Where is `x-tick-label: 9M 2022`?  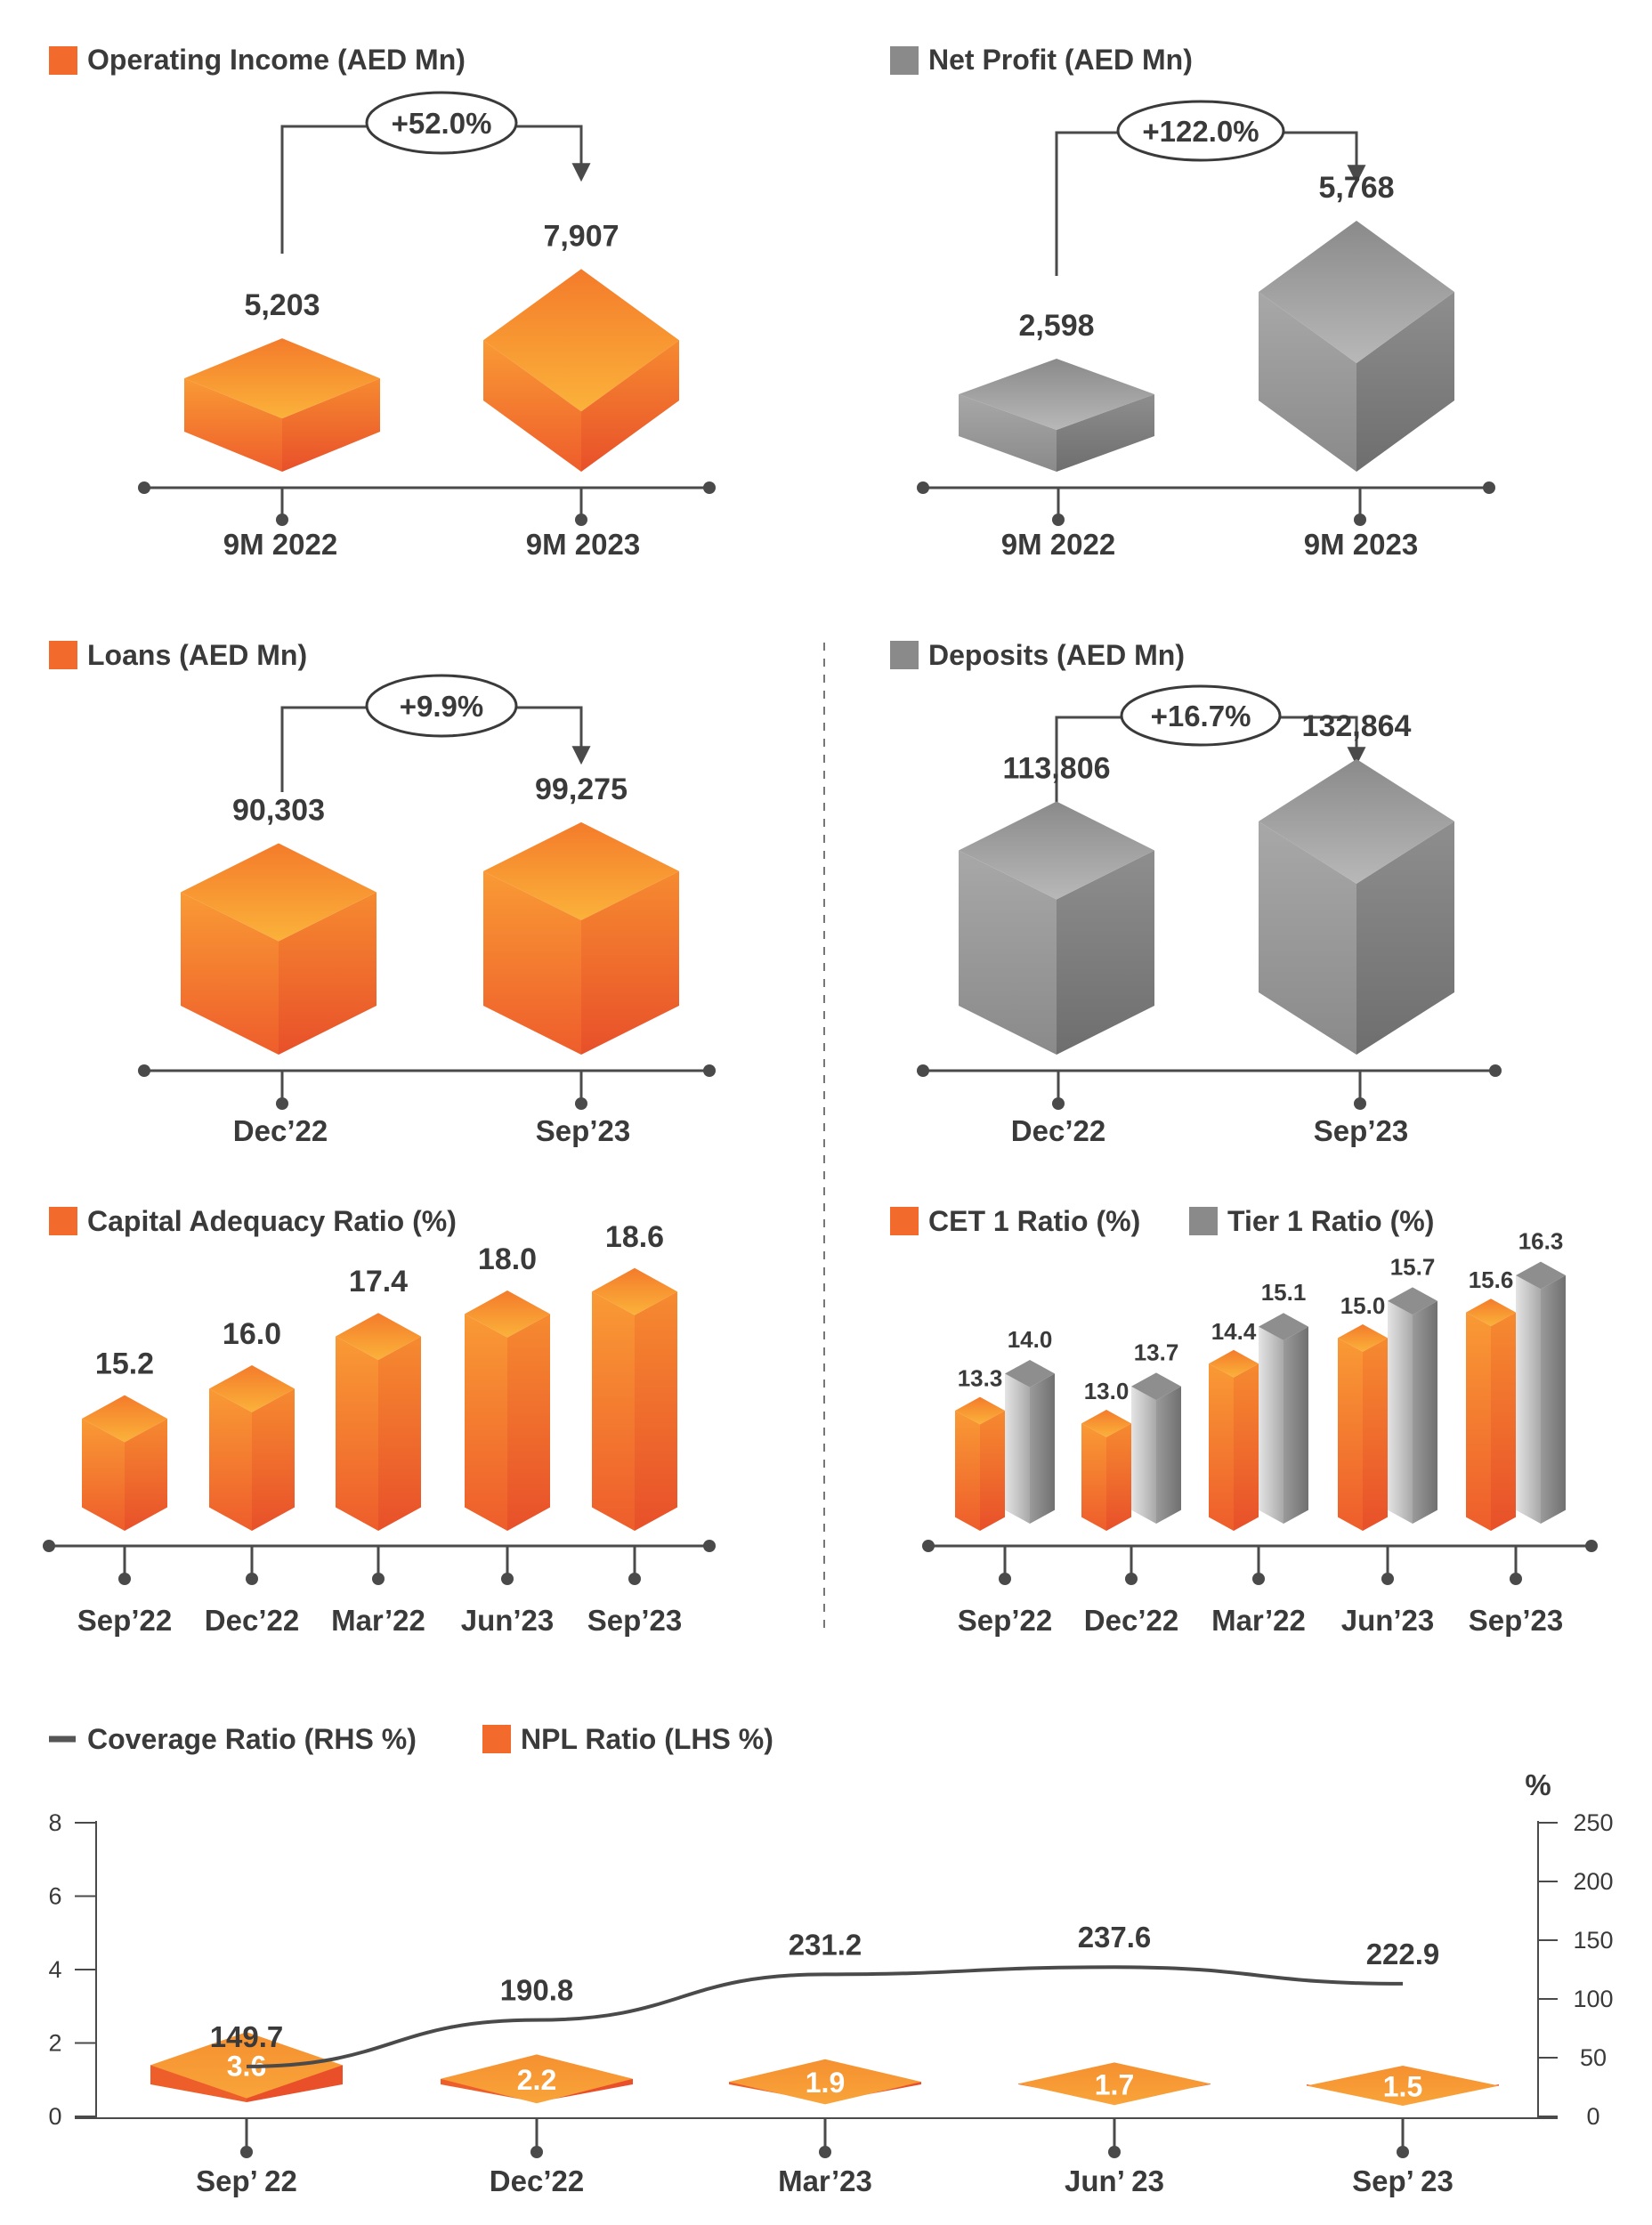 x-tick-label: 9M 2022 is located at coordinates (280, 544).